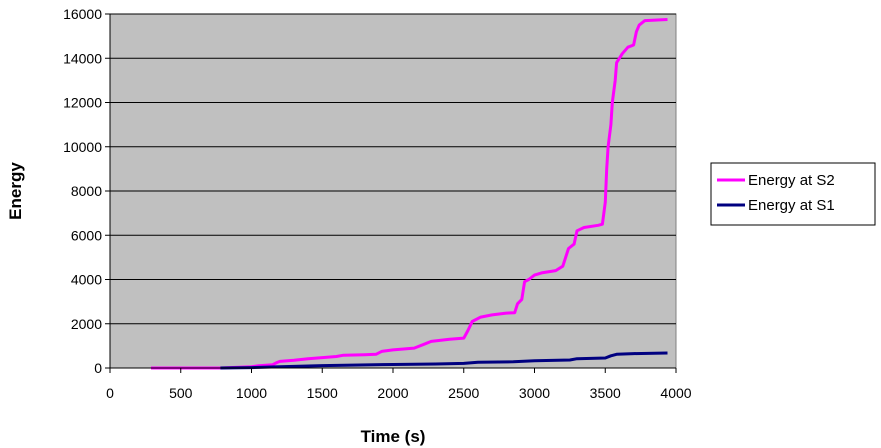 The image size is (881, 448). Describe the element at coordinates (791, 180) in the screenshot. I see `legend-label: Energy at S2` at that location.